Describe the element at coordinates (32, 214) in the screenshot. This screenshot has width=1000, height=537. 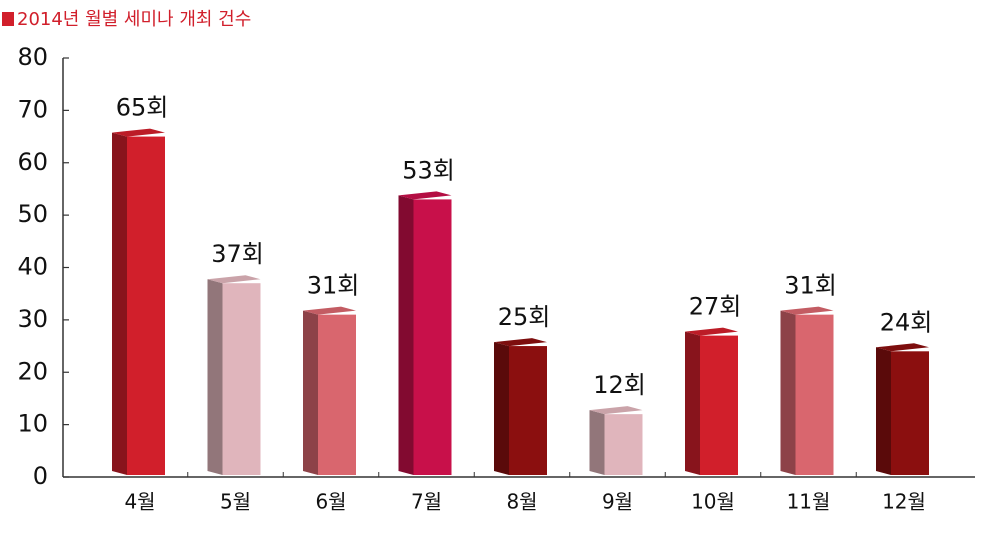
I see `y-tick-label: 50` at that location.